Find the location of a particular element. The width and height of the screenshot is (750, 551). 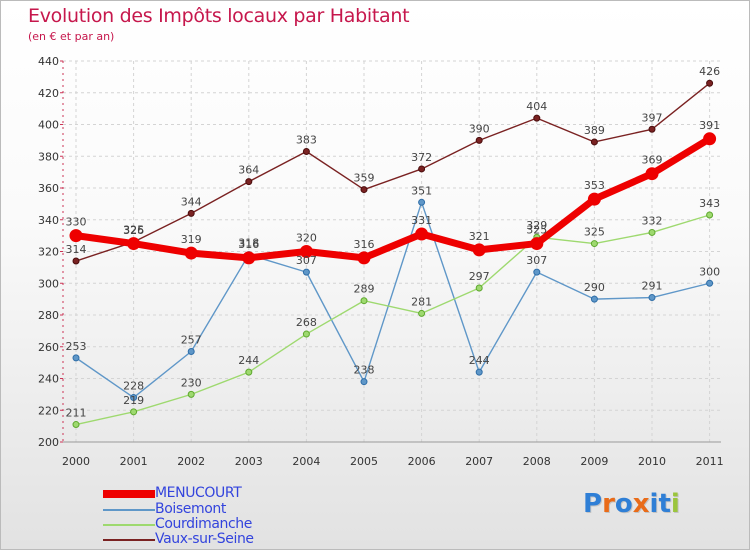

data-label-boisemont: 238 is located at coordinates (364, 370).